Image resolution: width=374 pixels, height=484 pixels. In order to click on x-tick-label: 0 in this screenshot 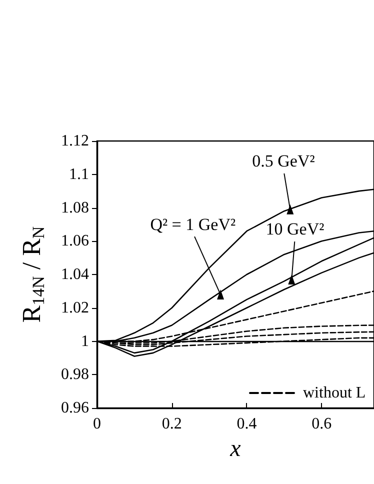, I will do `click(97, 424)`.